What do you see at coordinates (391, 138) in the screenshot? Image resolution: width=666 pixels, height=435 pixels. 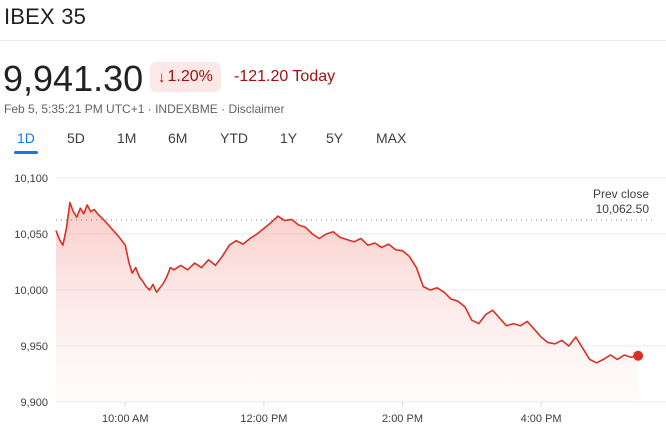 I see `tab-max: MAX` at bounding box center [391, 138].